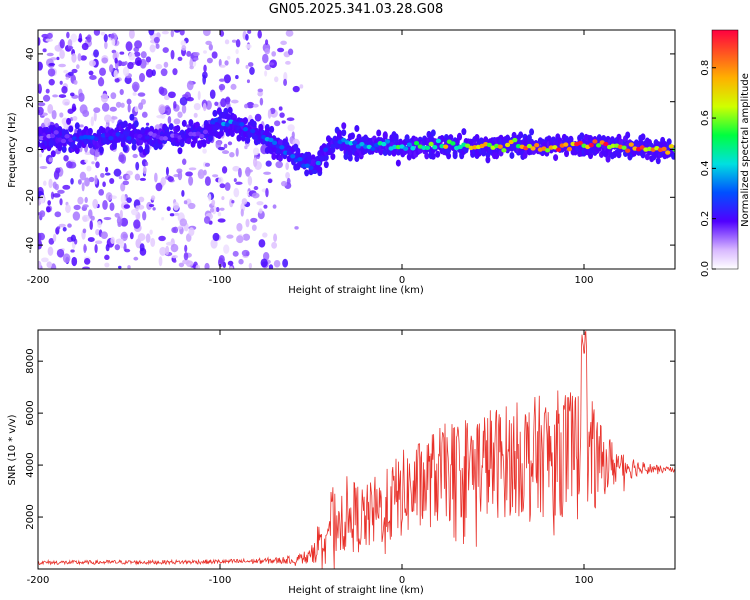 This screenshot has width=750, height=600. I want to click on colorbar-tick-label: 0.4, so click(705, 168).